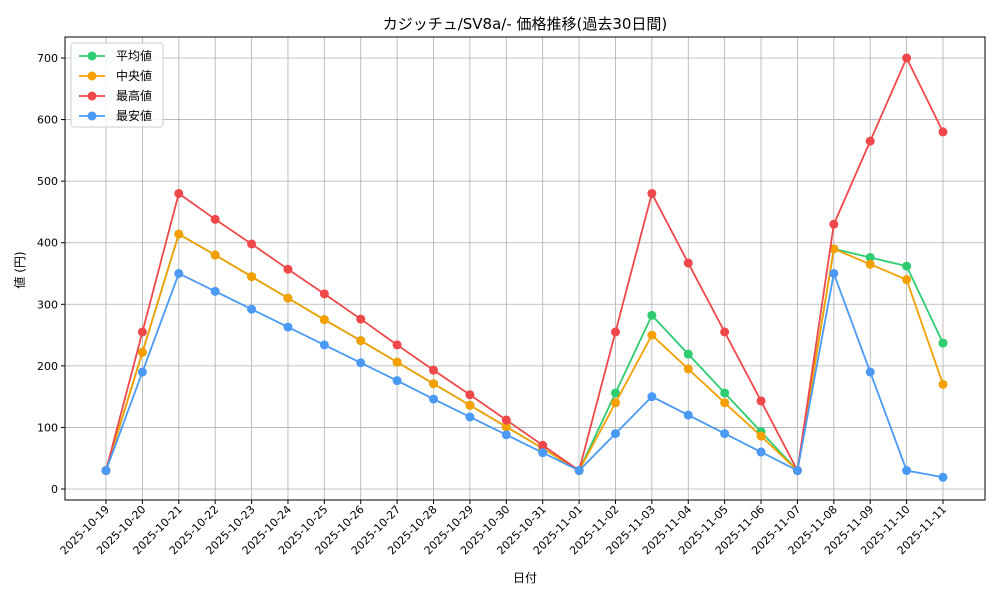 The image size is (1000, 604). I want to click on legend-label: 最高値, so click(134, 95).